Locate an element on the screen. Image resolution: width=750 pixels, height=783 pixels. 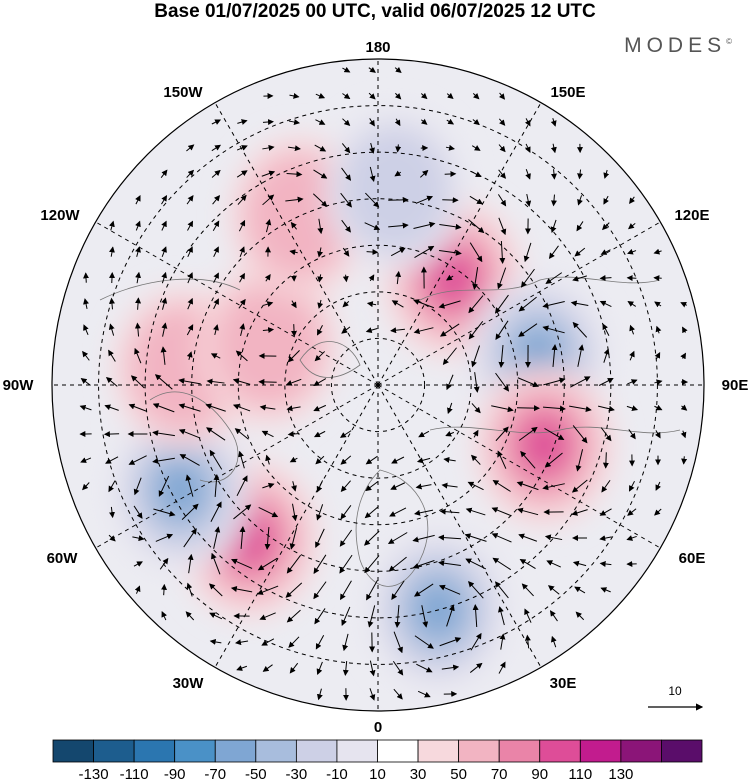
colorbar-tick-label: 50 is located at coordinates (458, 774).